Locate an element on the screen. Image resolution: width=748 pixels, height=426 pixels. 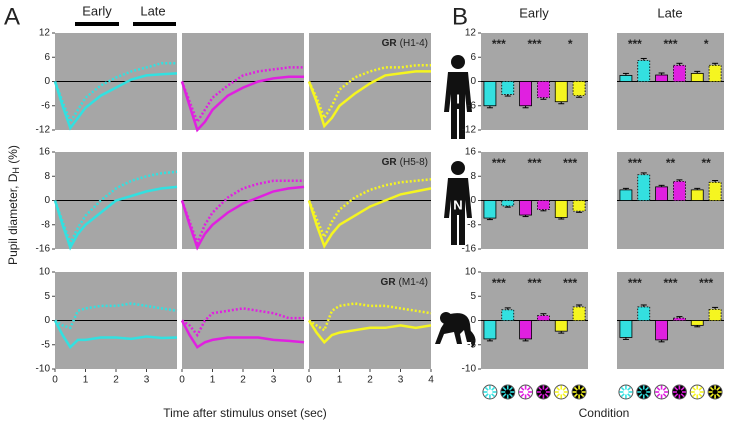
y-axis-label-sub: H is located at coordinates (16, 170).